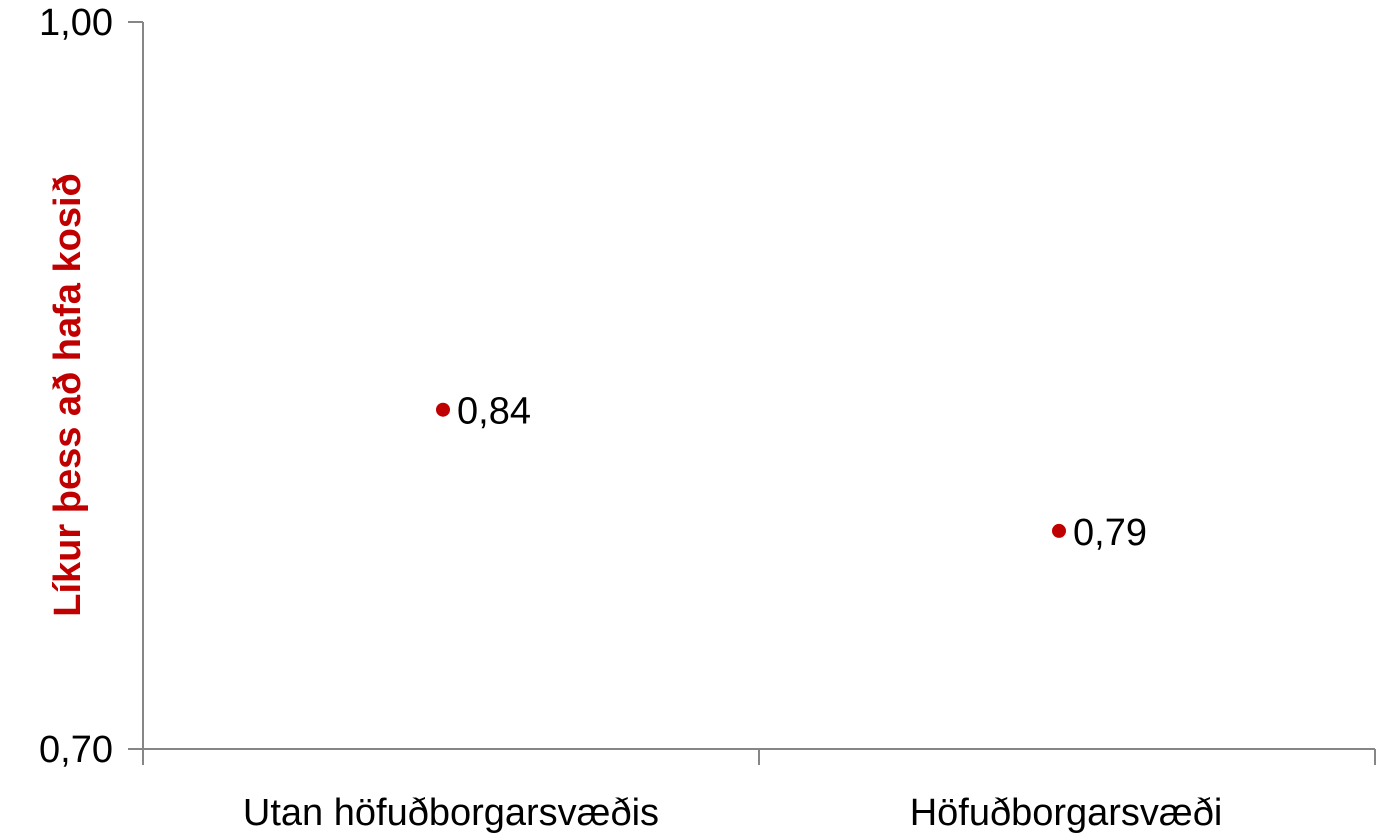 This screenshot has width=1377, height=833. What do you see at coordinates (76, 23) in the screenshot?
I see `y-tick-label-max: 1,00` at bounding box center [76, 23].